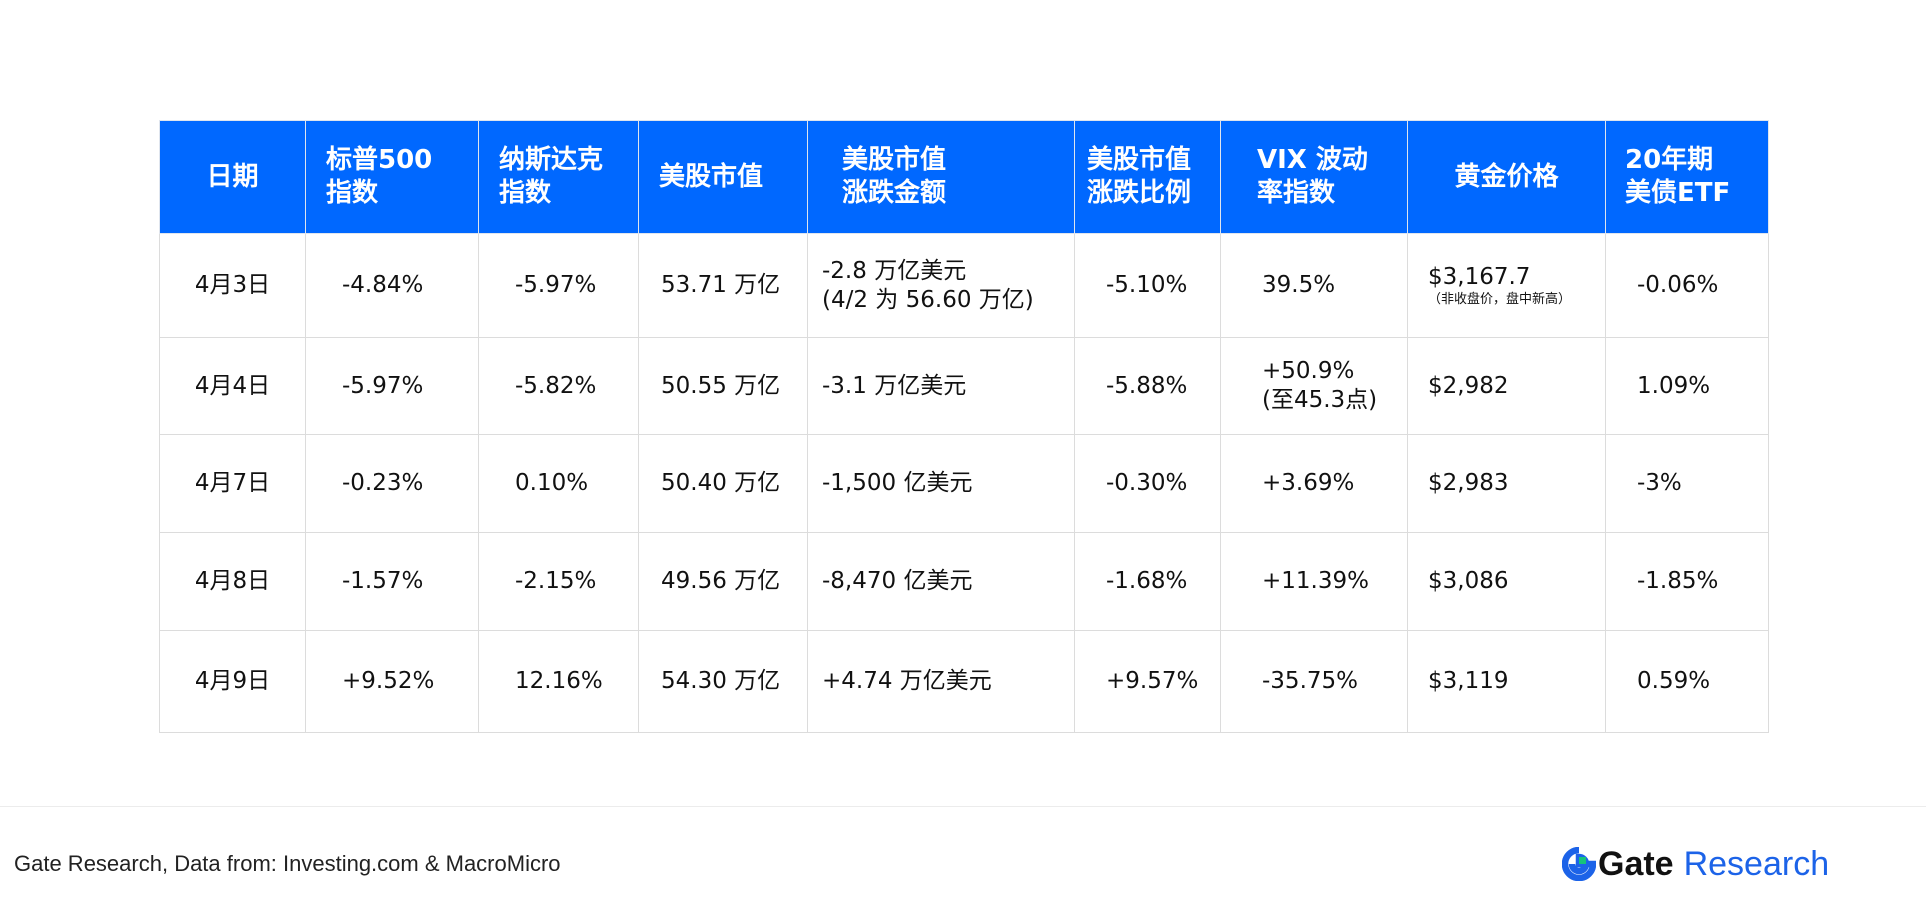 This screenshot has height=923, width=1926. I want to click on cell-market-cap: 54.30 万亿, so click(723, 681).